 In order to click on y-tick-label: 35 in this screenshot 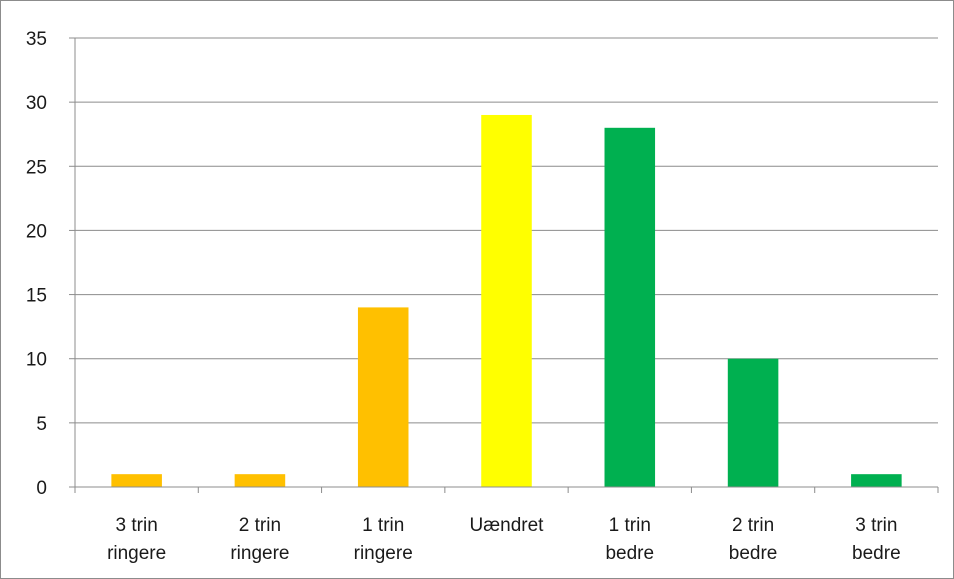, I will do `click(36, 39)`.